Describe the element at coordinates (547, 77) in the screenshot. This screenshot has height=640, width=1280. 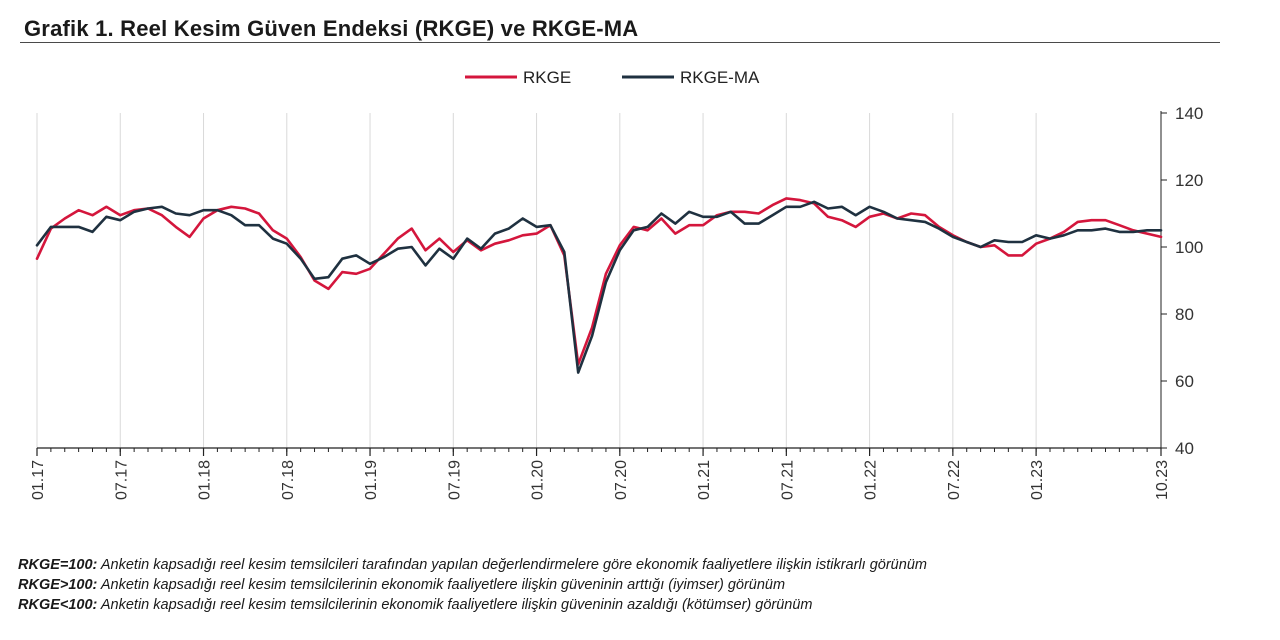
I see `legend-label-rkge: RKGE` at that location.